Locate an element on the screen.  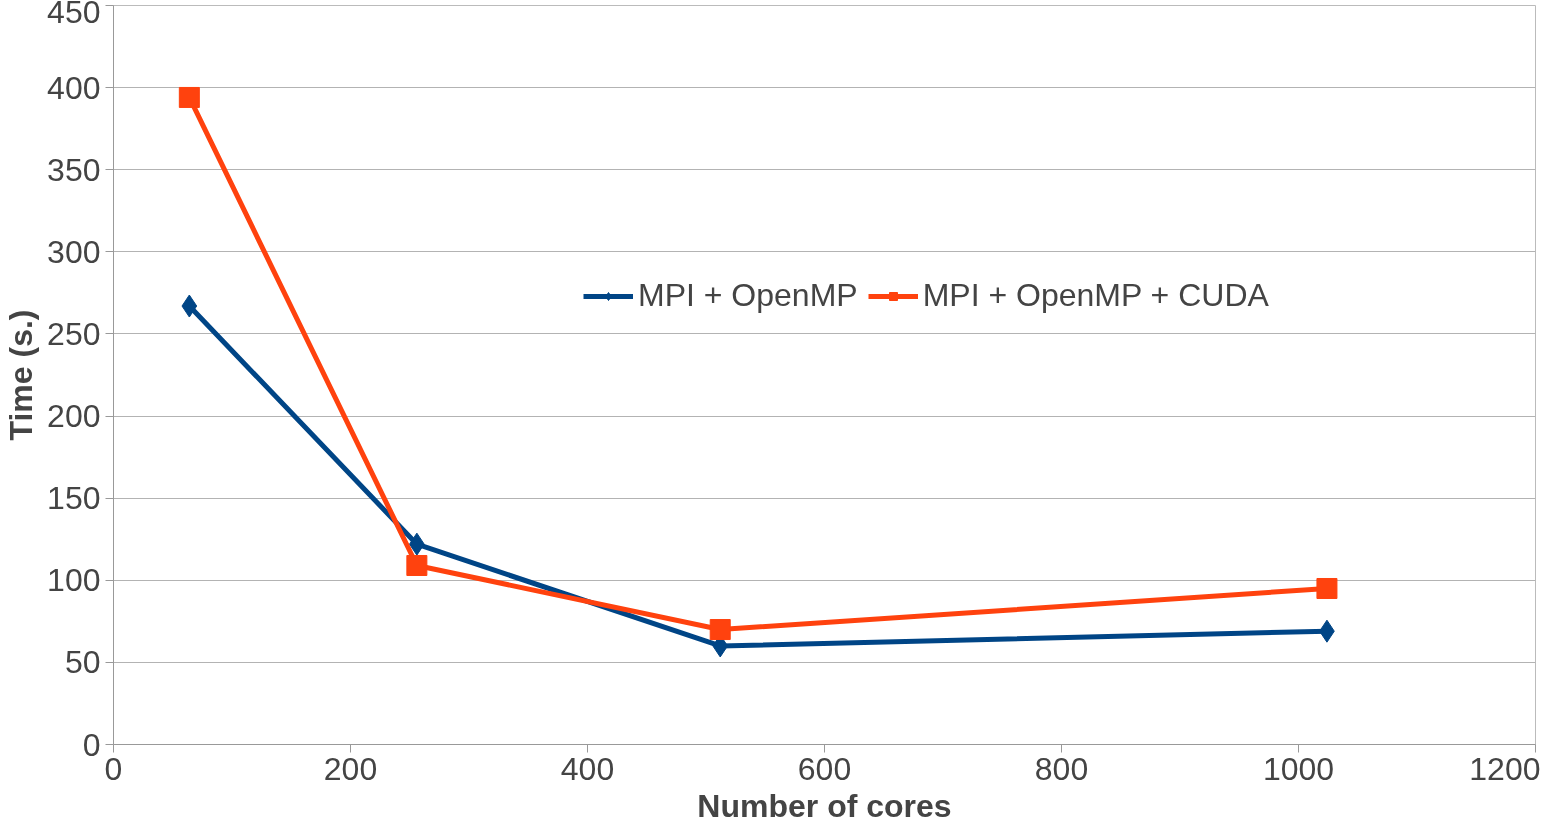
legend-label: MPI + OpenMP is located at coordinates (748, 295).